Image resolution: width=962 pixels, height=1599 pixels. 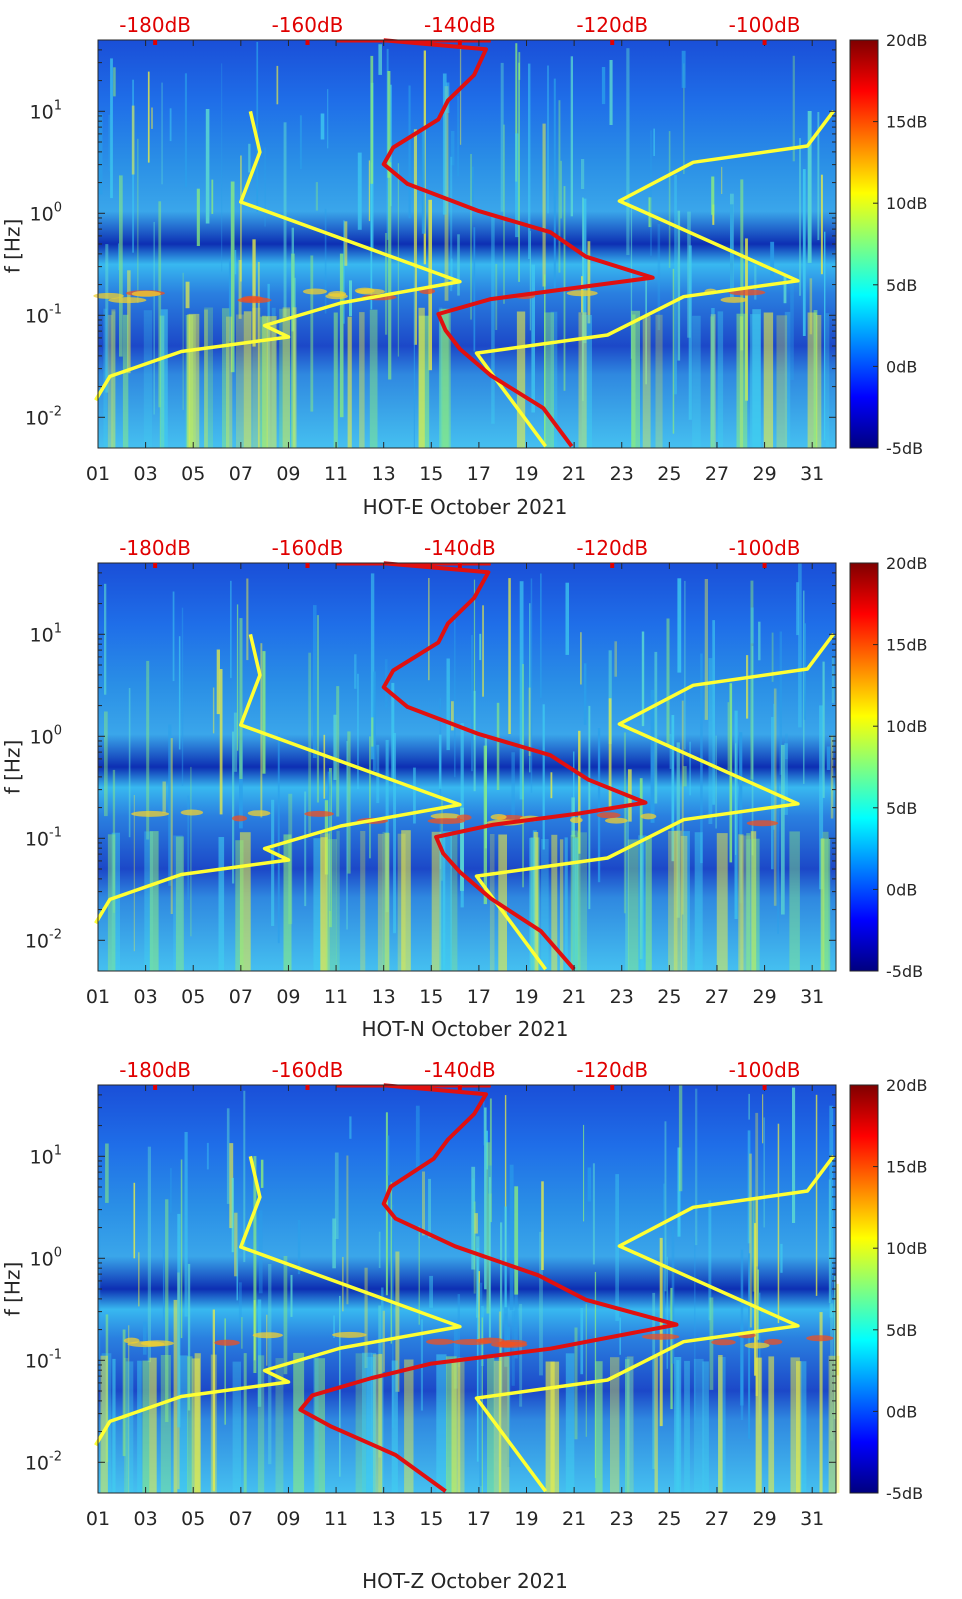 I want to click on top-db-label: -100dB, so click(x=765, y=548).